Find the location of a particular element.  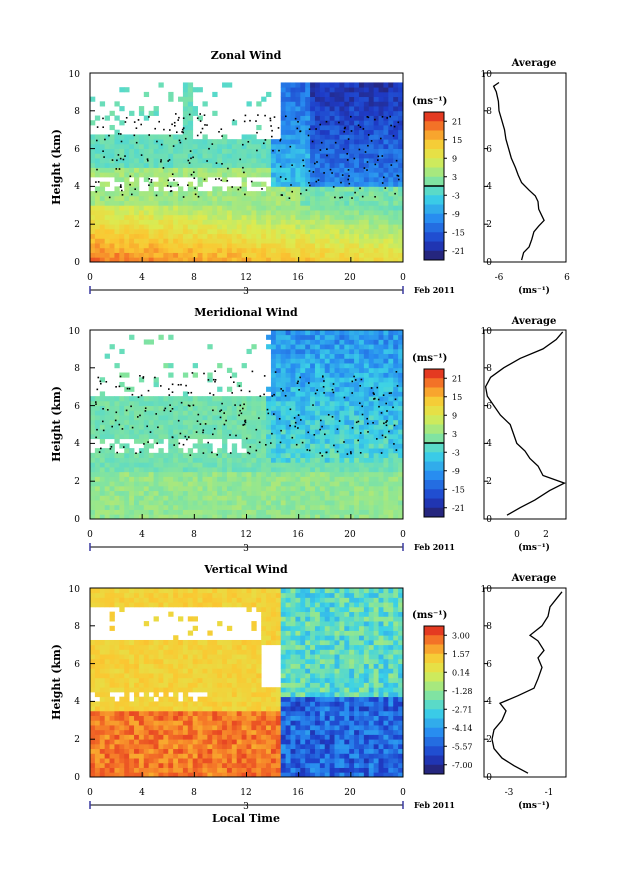

colorbar-unit: (ms⁻¹) is located at coordinates (429, 101).